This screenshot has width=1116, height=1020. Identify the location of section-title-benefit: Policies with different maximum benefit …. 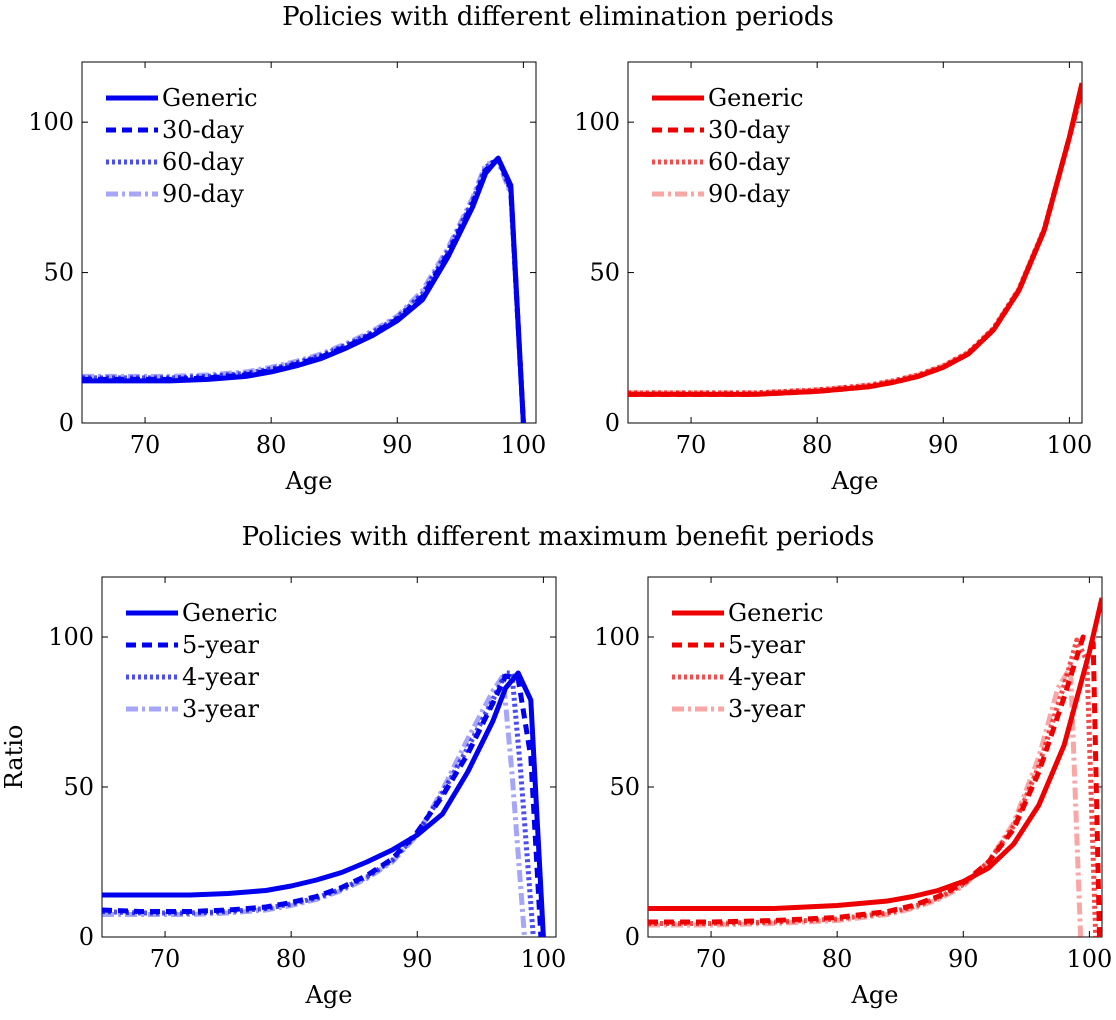
(558, 537).